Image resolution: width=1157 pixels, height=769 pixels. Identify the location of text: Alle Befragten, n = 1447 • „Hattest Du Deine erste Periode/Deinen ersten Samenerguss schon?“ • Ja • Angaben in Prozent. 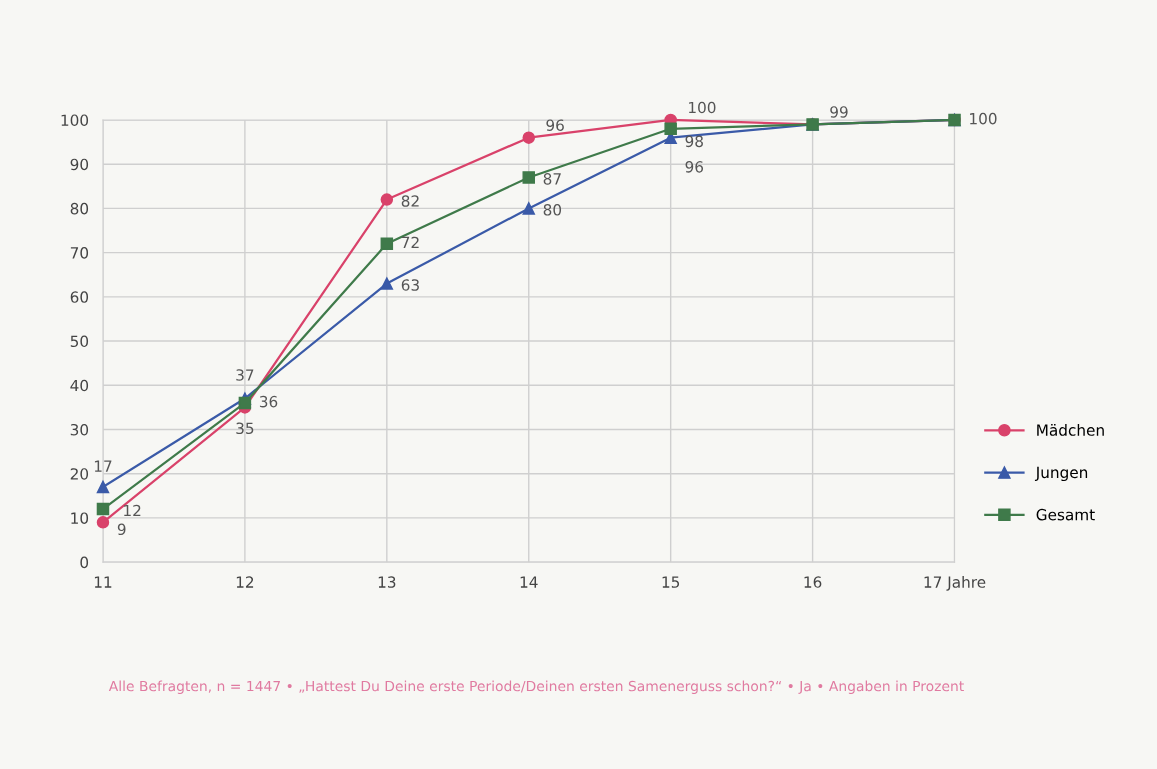
(536, 687).